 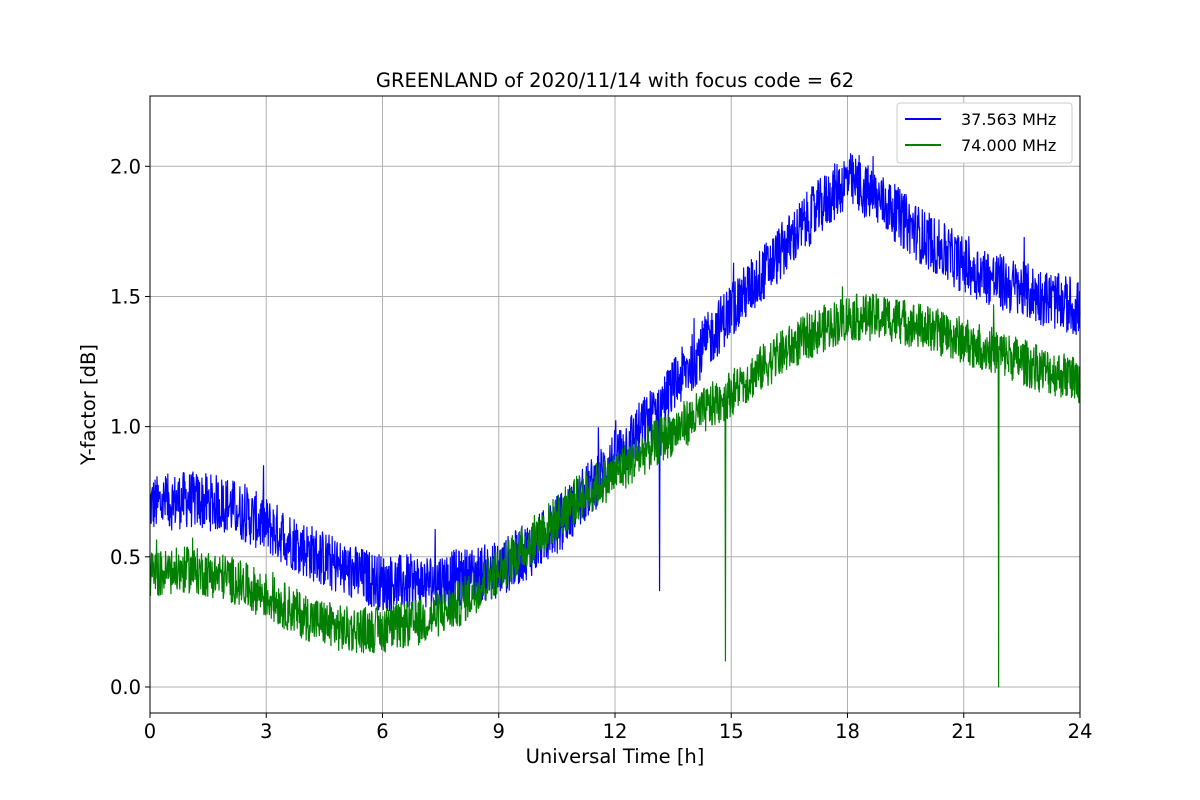 What do you see at coordinates (266, 731) in the screenshot?
I see `x-tick-label: 3` at bounding box center [266, 731].